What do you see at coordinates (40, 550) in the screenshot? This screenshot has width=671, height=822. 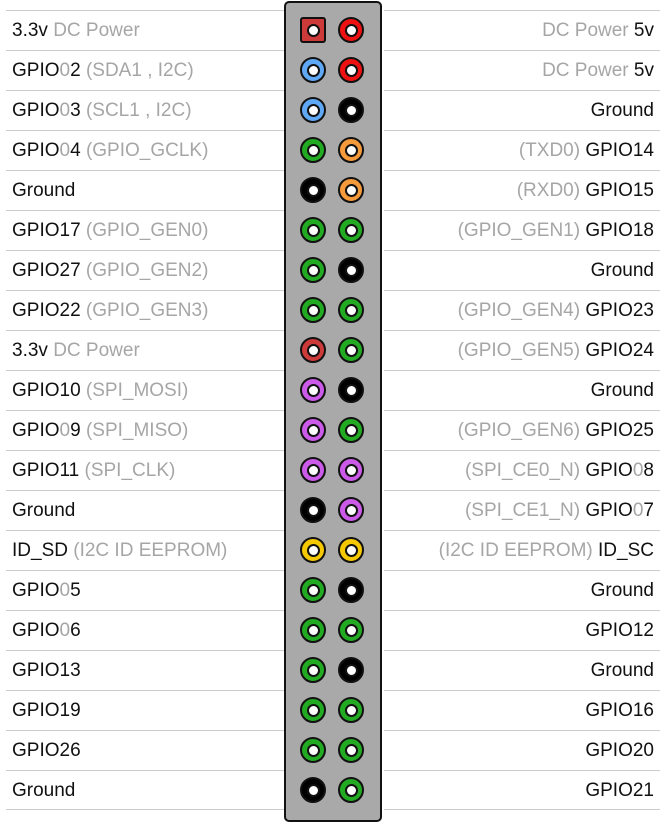 I see `pin-name-text: ID_SD` at bounding box center [40, 550].